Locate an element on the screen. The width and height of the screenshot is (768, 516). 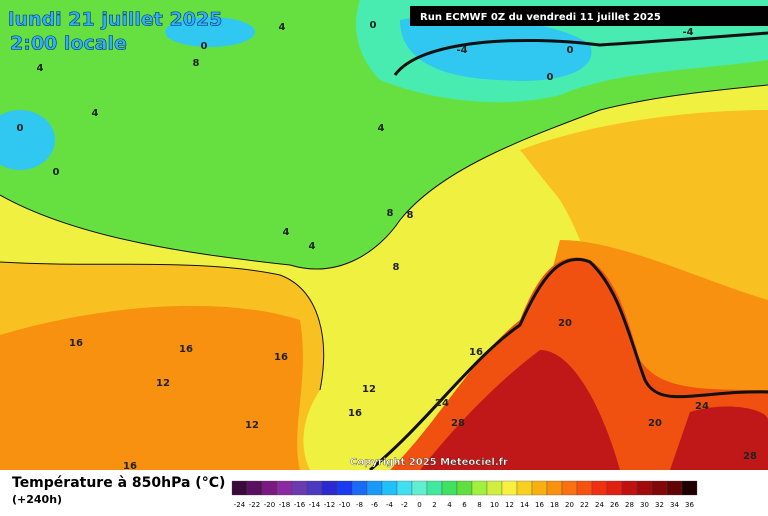
colorbar-label: 14 is located at coordinates (524, 505).